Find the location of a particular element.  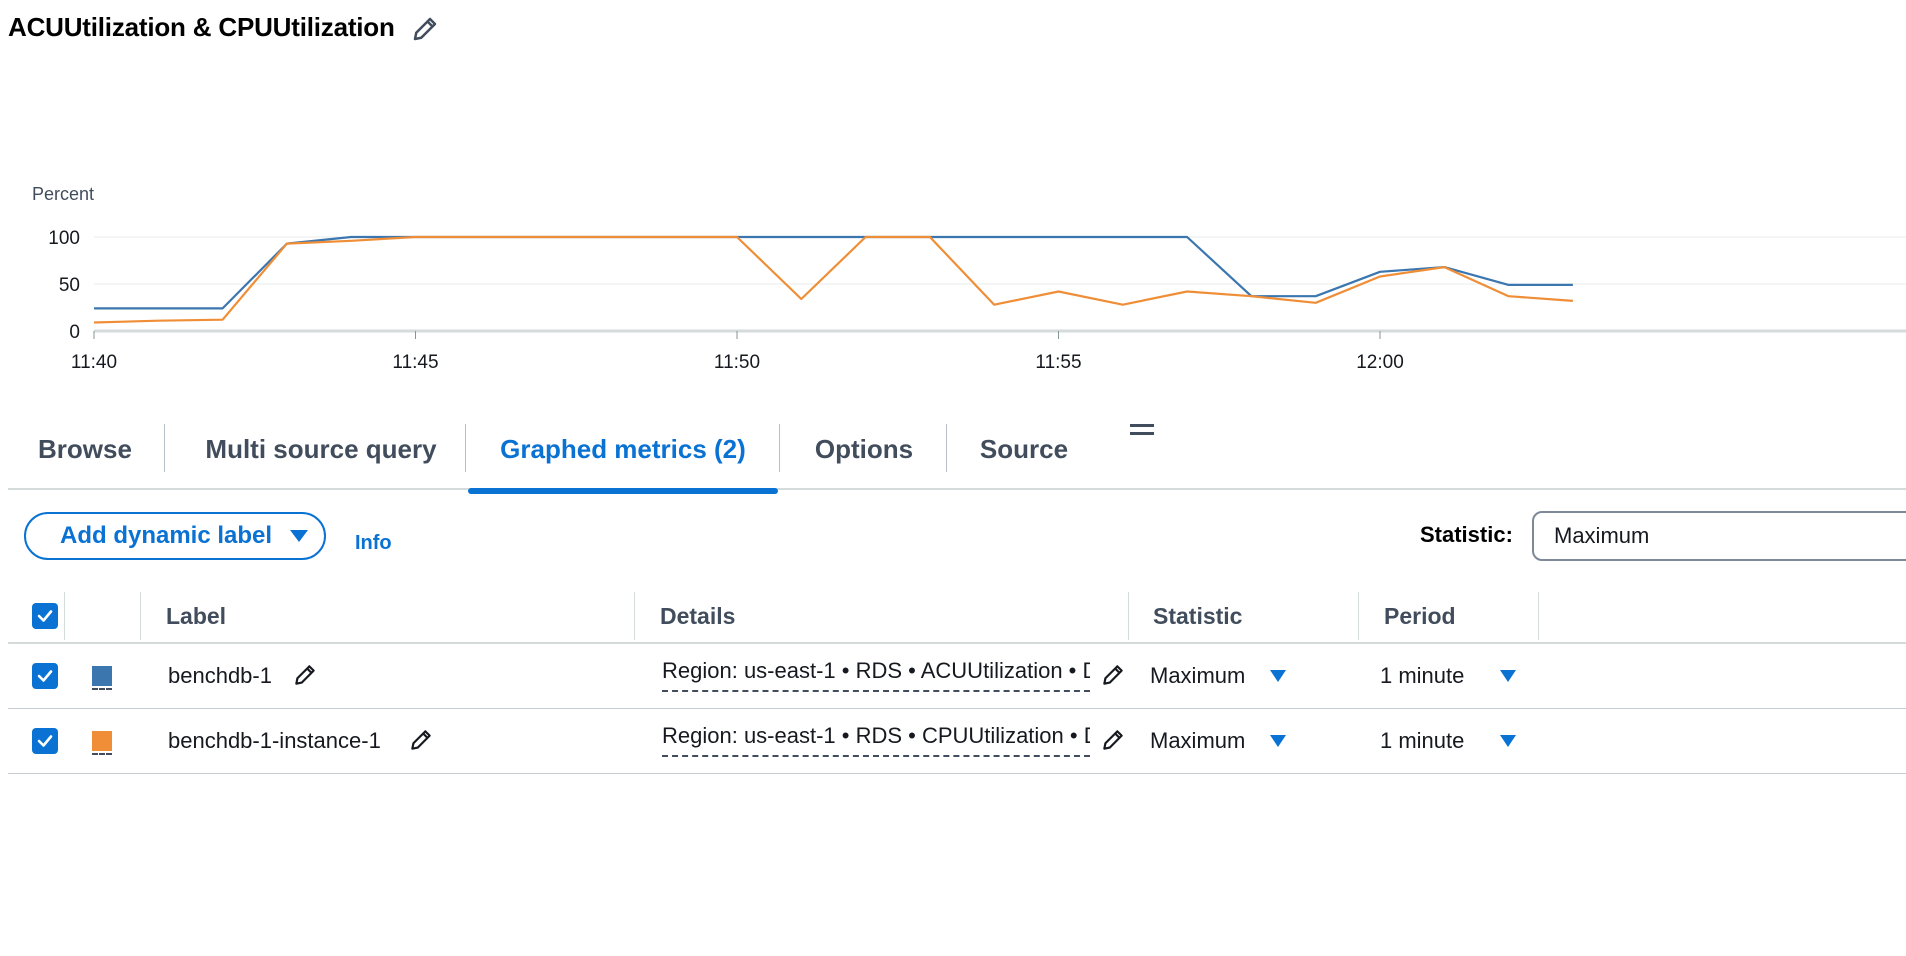

widget-title: ACUUtilization & CPUUtilization is located at coordinates (201, 27).